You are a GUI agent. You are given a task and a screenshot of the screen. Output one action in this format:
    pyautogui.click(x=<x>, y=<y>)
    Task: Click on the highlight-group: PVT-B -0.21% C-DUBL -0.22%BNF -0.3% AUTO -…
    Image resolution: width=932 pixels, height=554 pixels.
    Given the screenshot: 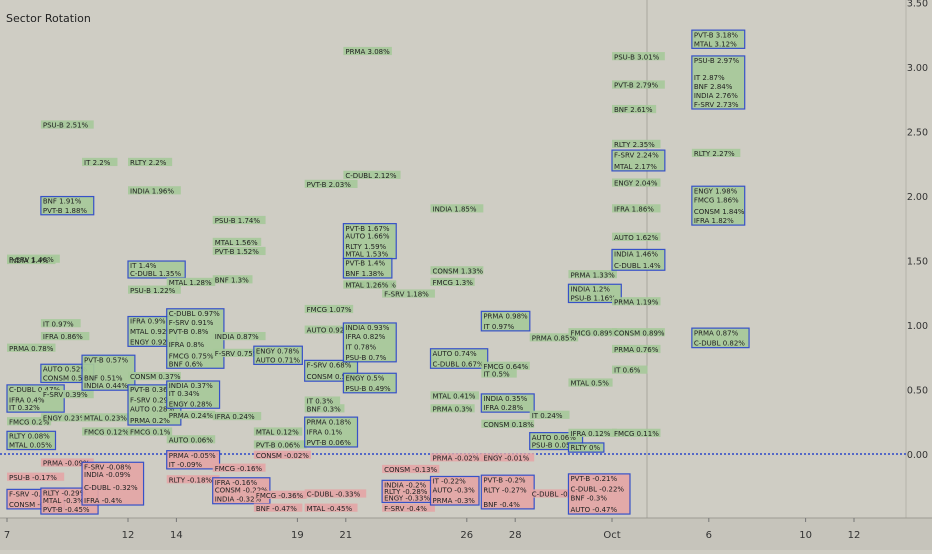 What is the action you would take?
    pyautogui.click(x=599, y=494)
    